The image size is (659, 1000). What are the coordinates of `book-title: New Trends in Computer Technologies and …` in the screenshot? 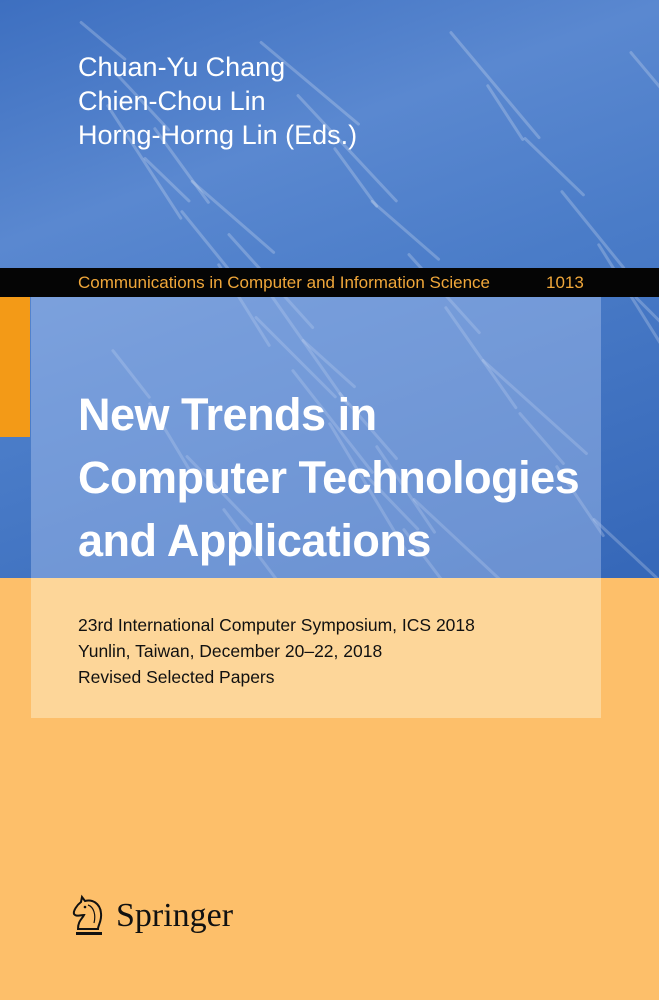 It's located at (329, 477).